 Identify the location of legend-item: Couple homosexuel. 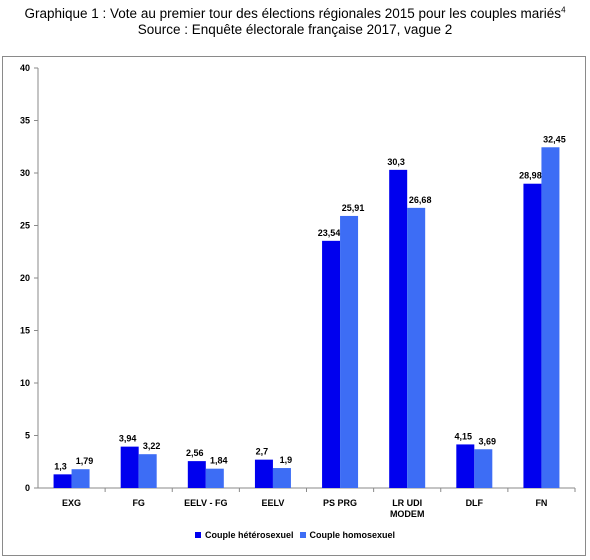
(347, 535).